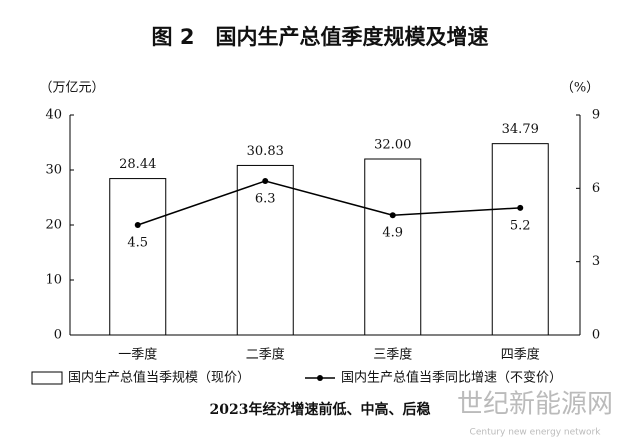  I want to click on line, so click(329, 203).